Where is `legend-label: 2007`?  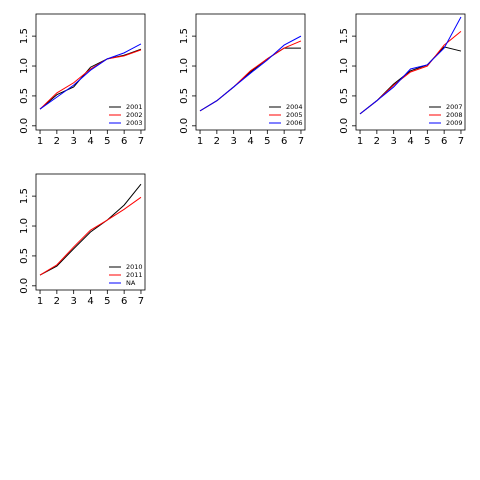
legend-label: 2007 is located at coordinates (454, 107).